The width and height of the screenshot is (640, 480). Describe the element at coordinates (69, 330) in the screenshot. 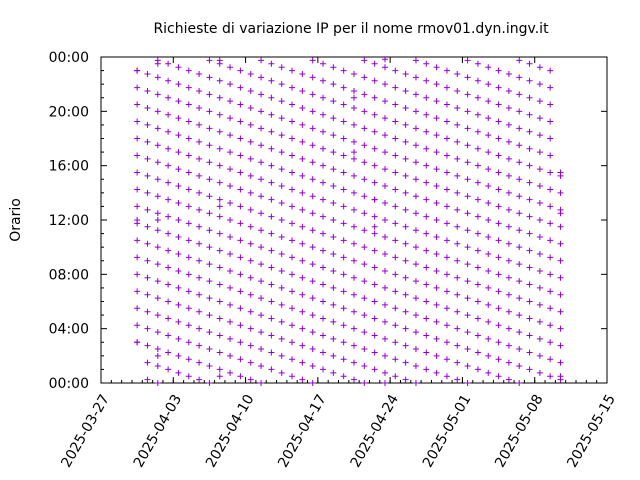

I see `y-tick-label: 04:00` at that location.